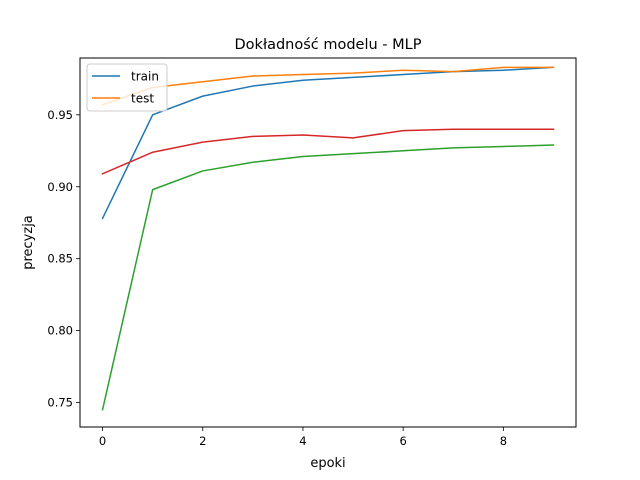 This screenshot has height=480, width=640. I want to click on y-axis: 0.75 0.80 0.85 0.90 0.95, so click(63, 259).